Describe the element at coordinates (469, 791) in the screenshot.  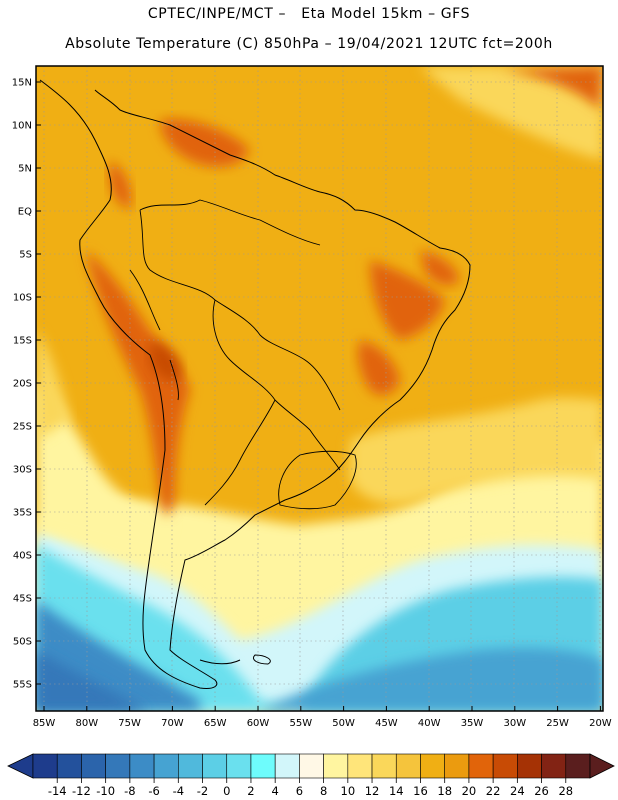
I see `colorbar-label: 20` at that location.